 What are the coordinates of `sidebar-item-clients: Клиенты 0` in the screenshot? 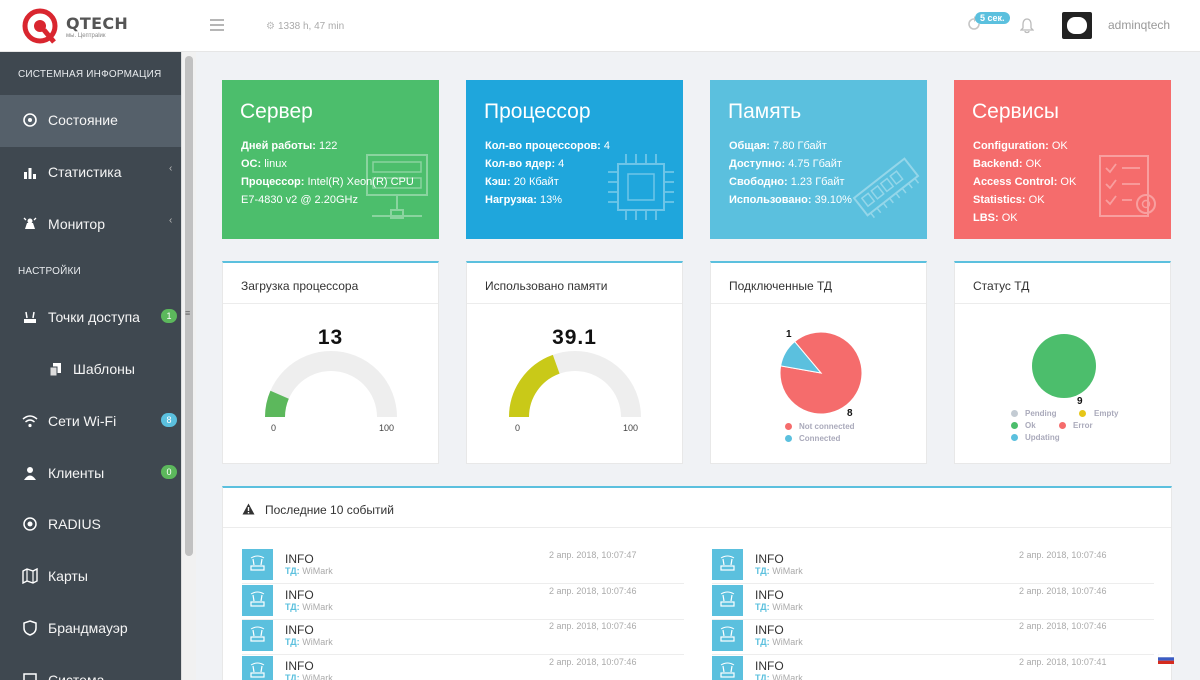 It's located at (90, 474).